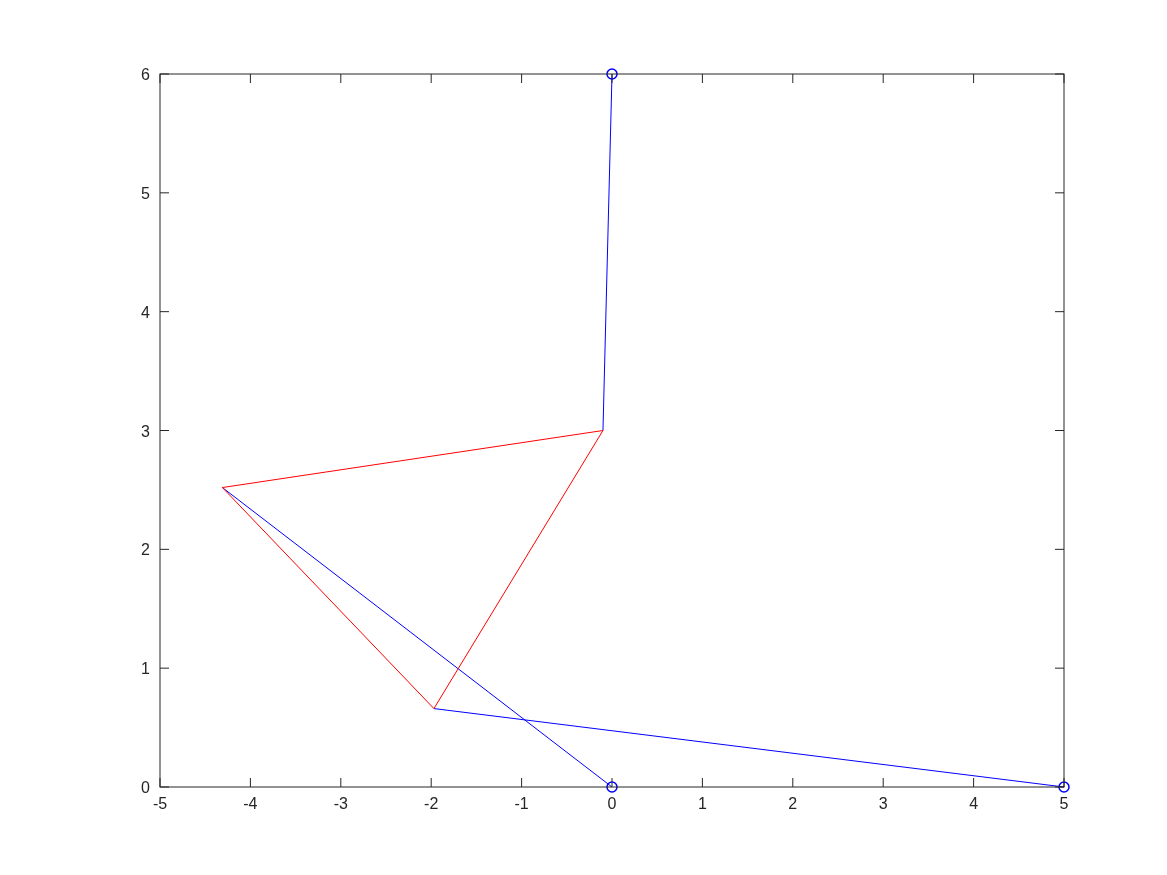 Image resolution: width=1167 pixels, height=875 pixels. What do you see at coordinates (160, 803) in the screenshot?
I see `x-tick-label: -5` at bounding box center [160, 803].